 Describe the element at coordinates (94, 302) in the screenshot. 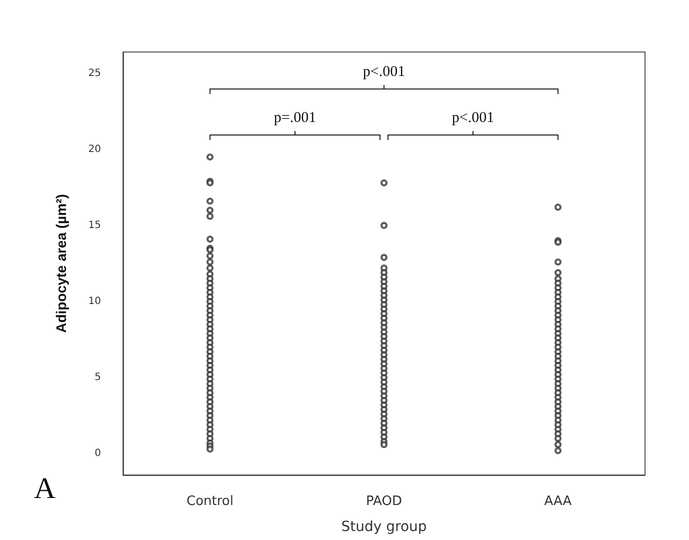

I see `y-tick-label: 10` at that location.